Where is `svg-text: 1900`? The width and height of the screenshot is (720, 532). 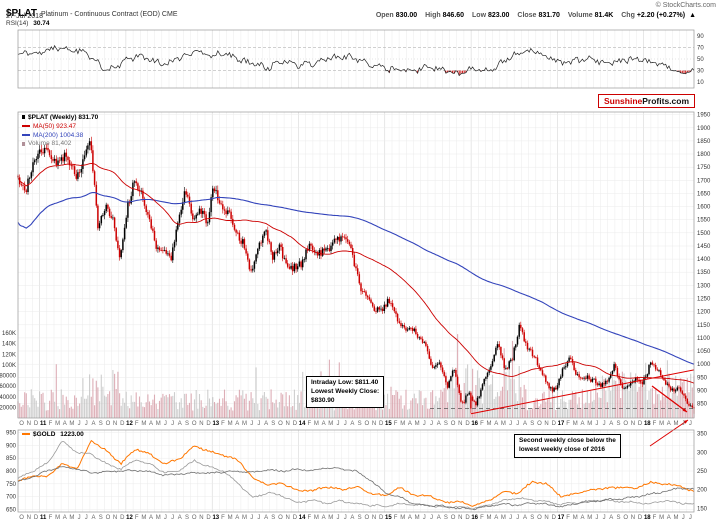 svg-text: 1900 is located at coordinates (704, 129).